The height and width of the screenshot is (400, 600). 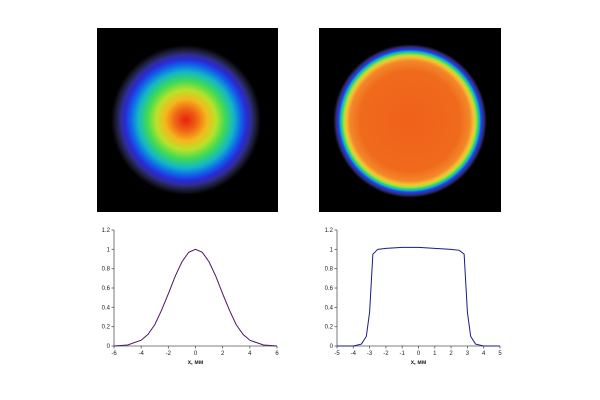 I want to click on profile-chart-gaussian: 0 0.2 0.4 0.6 0.8 1 1.2 -6 -4 -2 0 2 4 6 x, мм, so click(x=184, y=297).